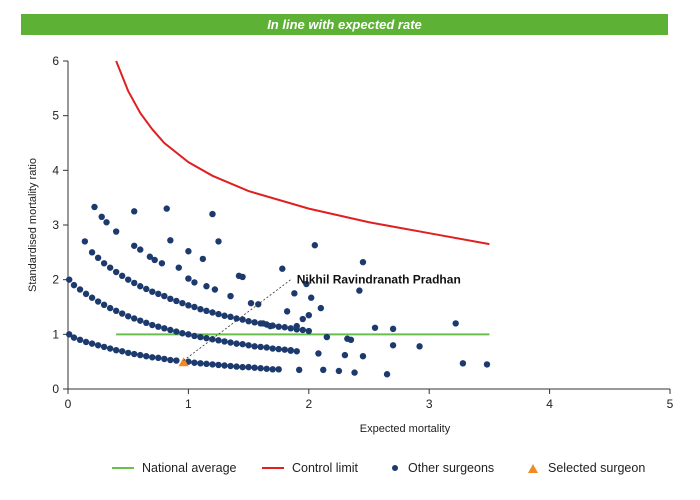 The image size is (700, 500). I want to click on y-tick-label: 4, so click(55, 170).